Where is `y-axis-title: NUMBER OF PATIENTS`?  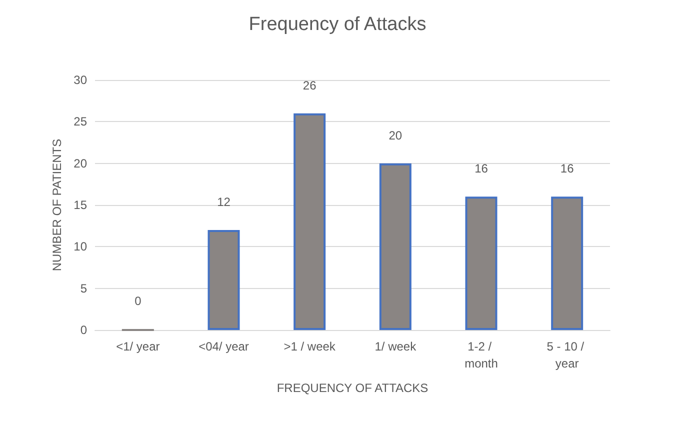
y-axis-title: NUMBER OF PATIENTS is located at coordinates (57, 205).